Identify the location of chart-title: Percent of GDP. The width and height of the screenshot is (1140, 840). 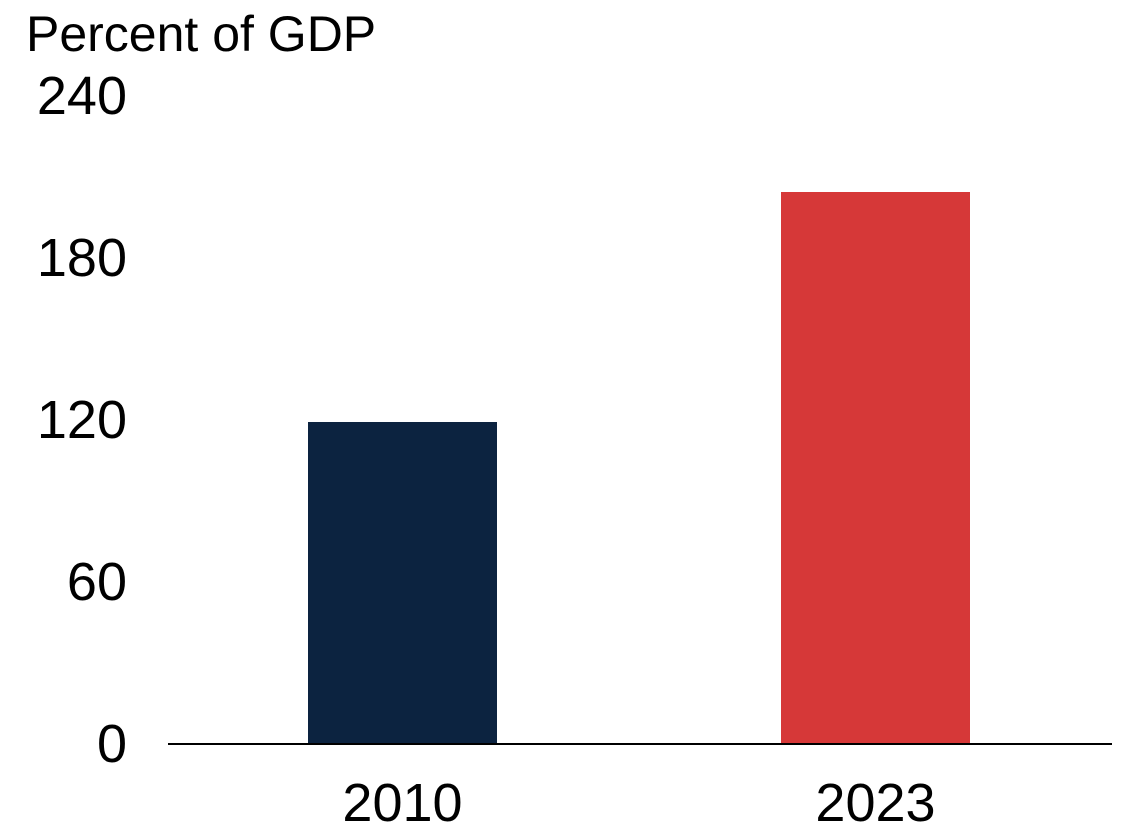
(201, 34).